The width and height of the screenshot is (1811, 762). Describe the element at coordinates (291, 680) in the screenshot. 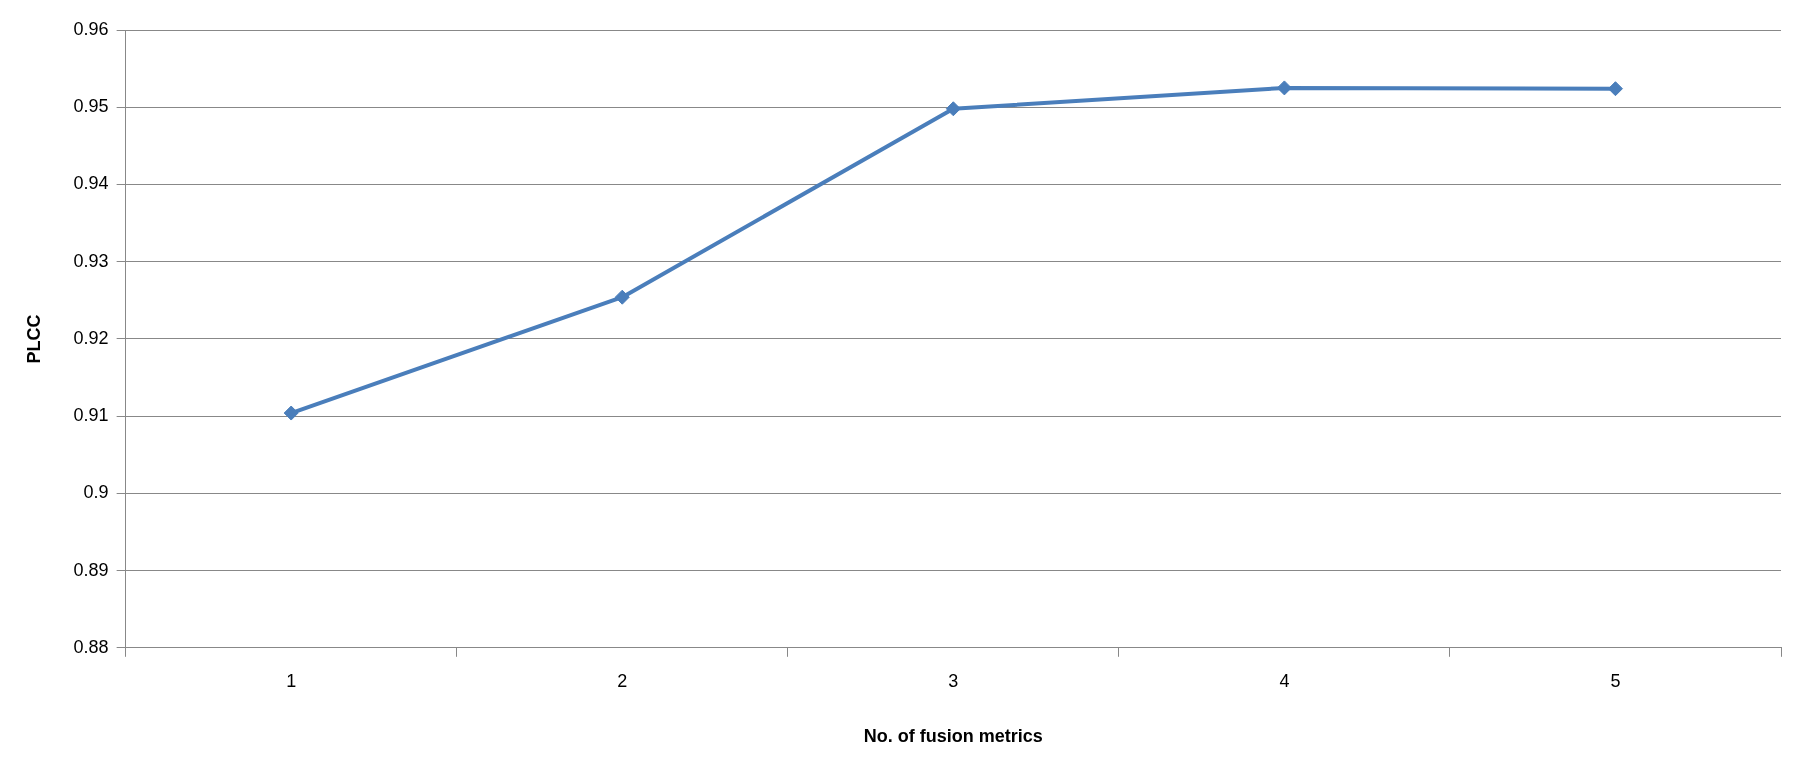

I see `x-tick-label: 1` at that location.